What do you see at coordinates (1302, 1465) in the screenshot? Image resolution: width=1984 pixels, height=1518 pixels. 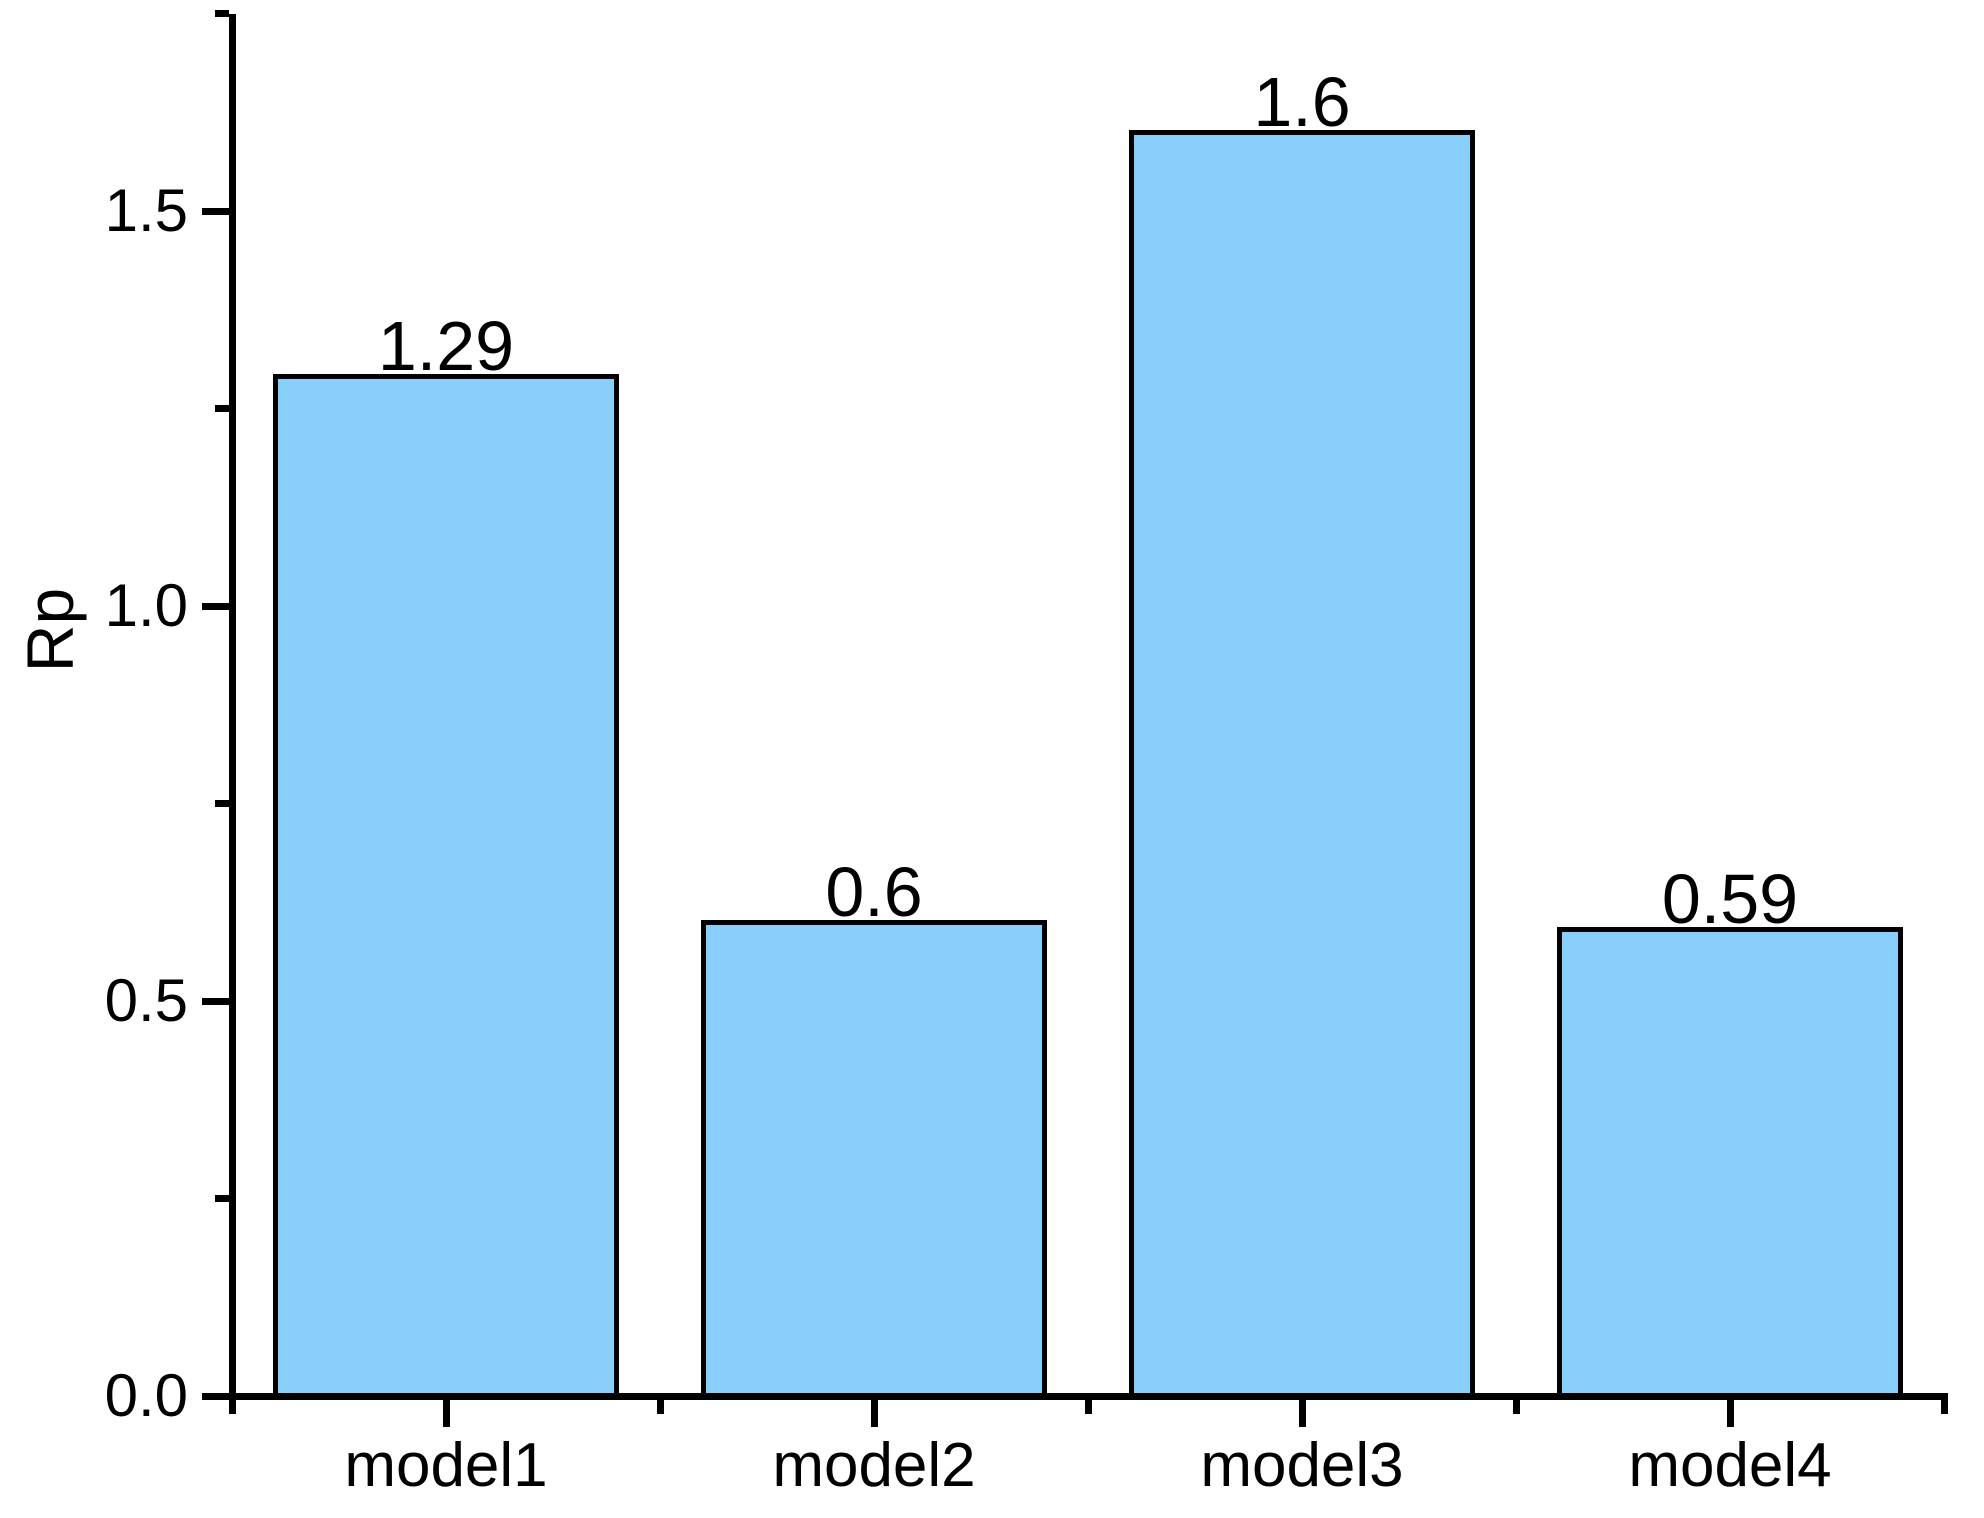 I see `x-category-label-model3: model3` at bounding box center [1302, 1465].